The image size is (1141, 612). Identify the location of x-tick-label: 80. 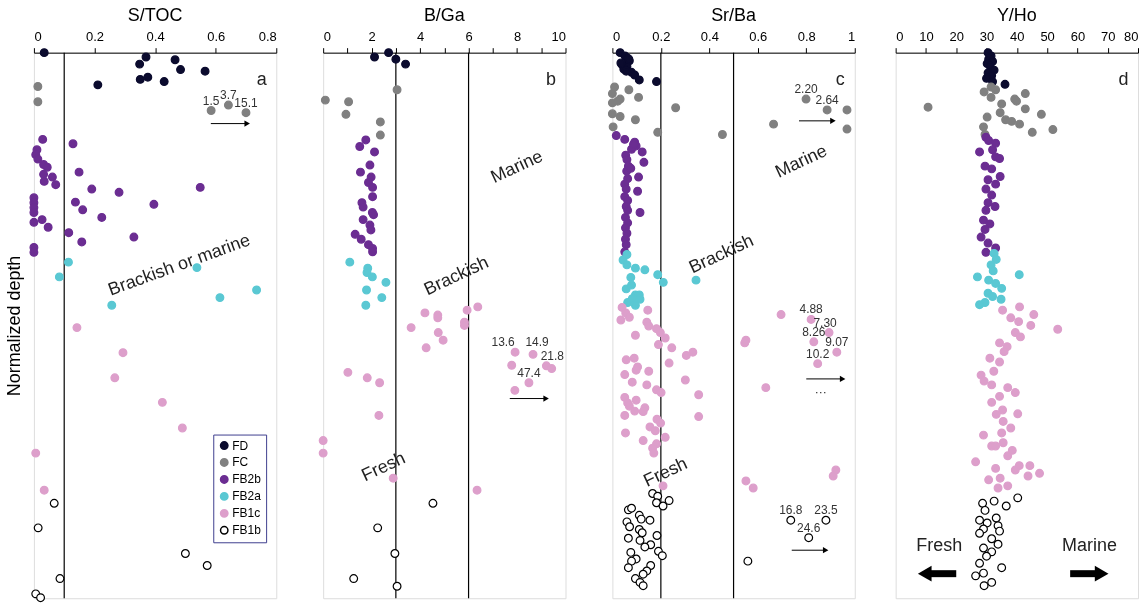
(1131, 37).